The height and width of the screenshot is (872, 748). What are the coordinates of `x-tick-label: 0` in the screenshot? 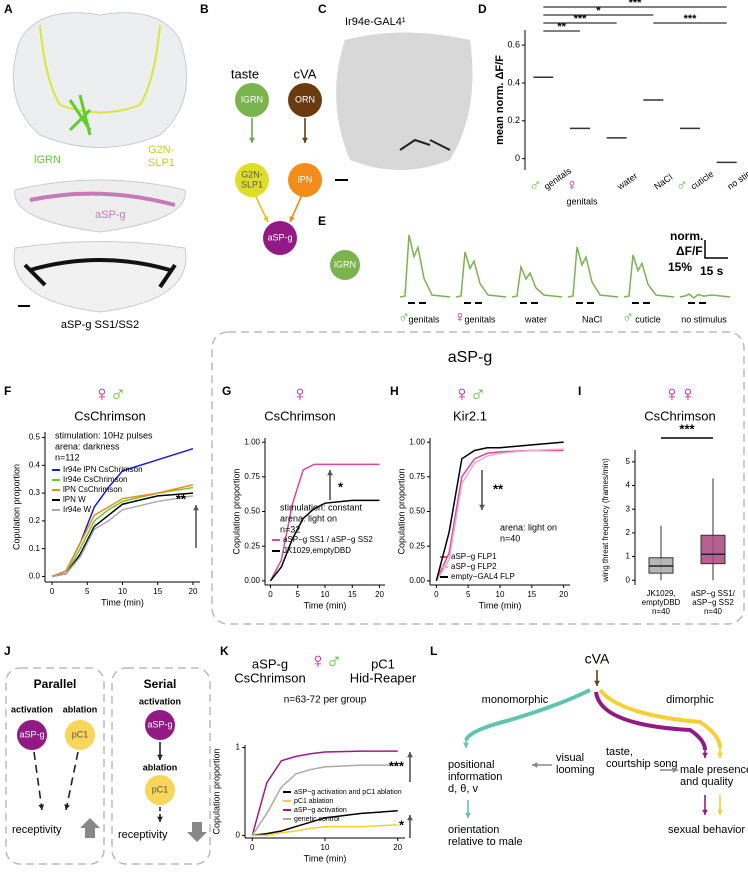 It's located at (270, 594).